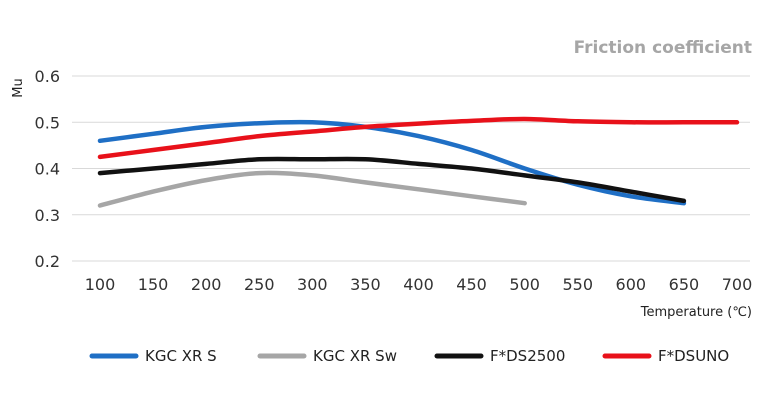 This screenshot has height=400, width=770. I want to click on x-tick-label: 350, so click(365, 284).